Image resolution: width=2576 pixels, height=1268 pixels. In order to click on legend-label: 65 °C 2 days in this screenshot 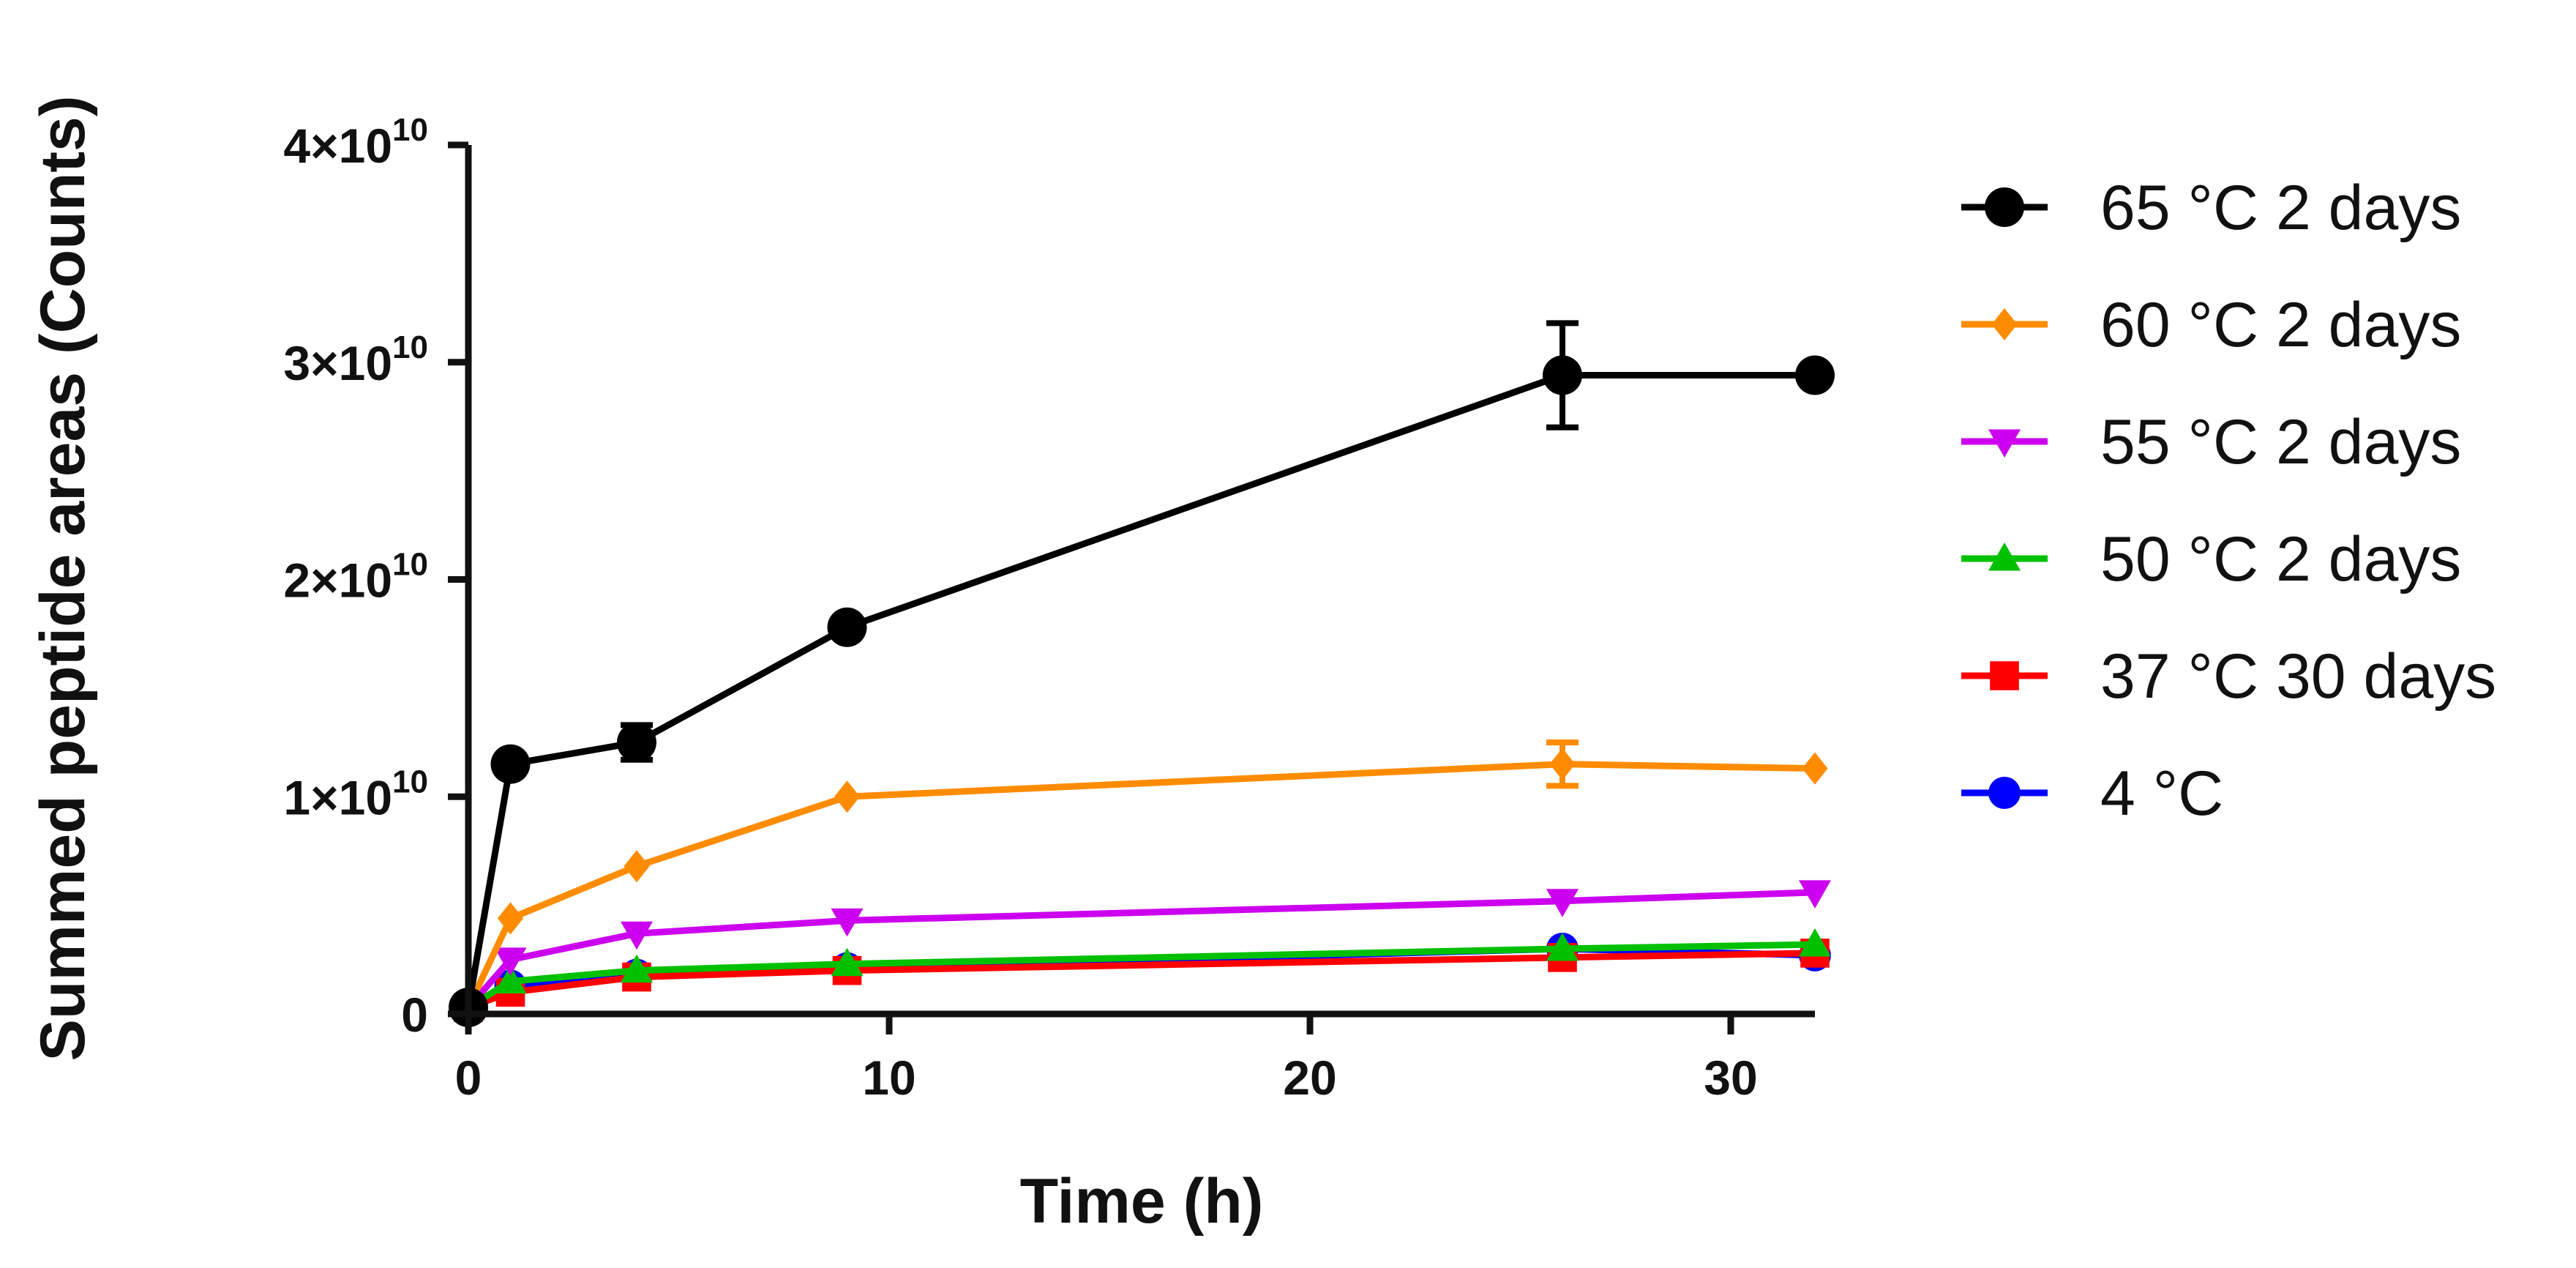, I will do `click(2280, 208)`.